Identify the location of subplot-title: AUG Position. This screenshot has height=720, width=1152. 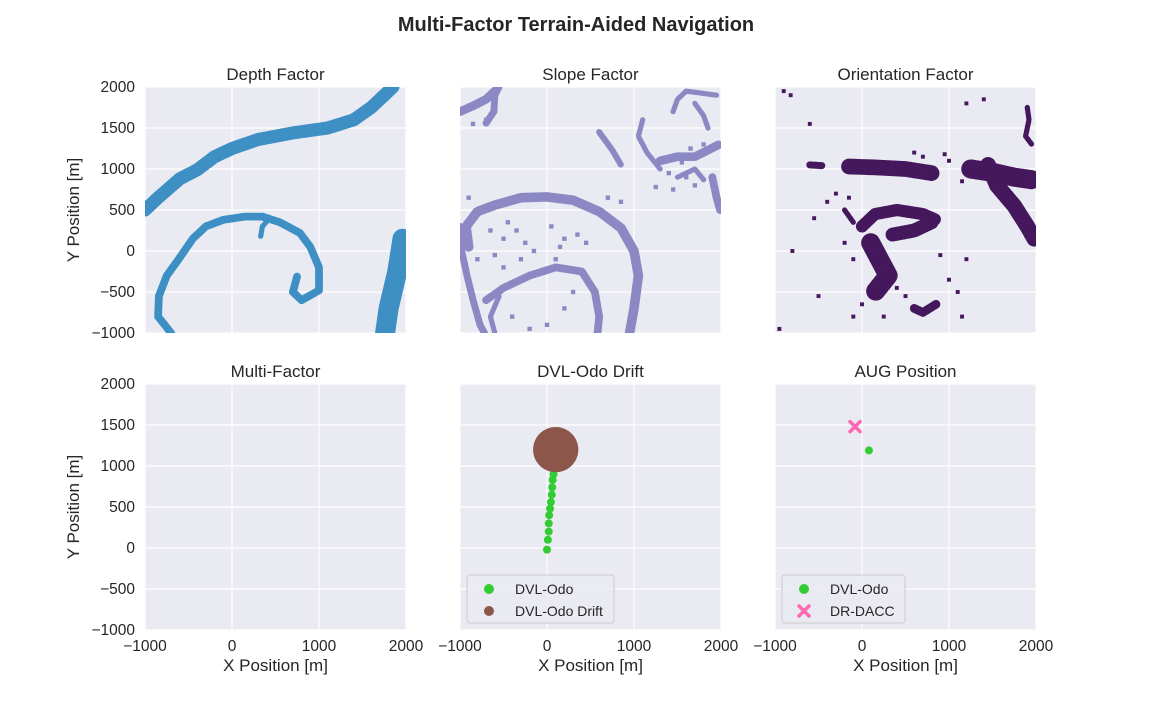
(905, 371).